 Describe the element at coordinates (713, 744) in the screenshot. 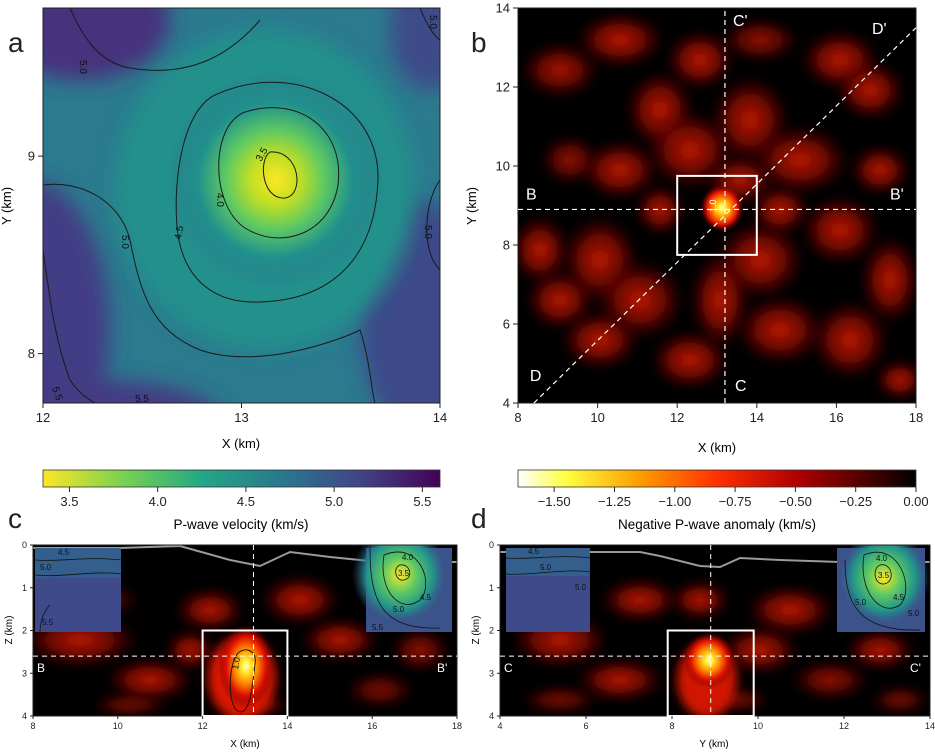

I see `panel-d-xlabel: Y (km)` at that location.